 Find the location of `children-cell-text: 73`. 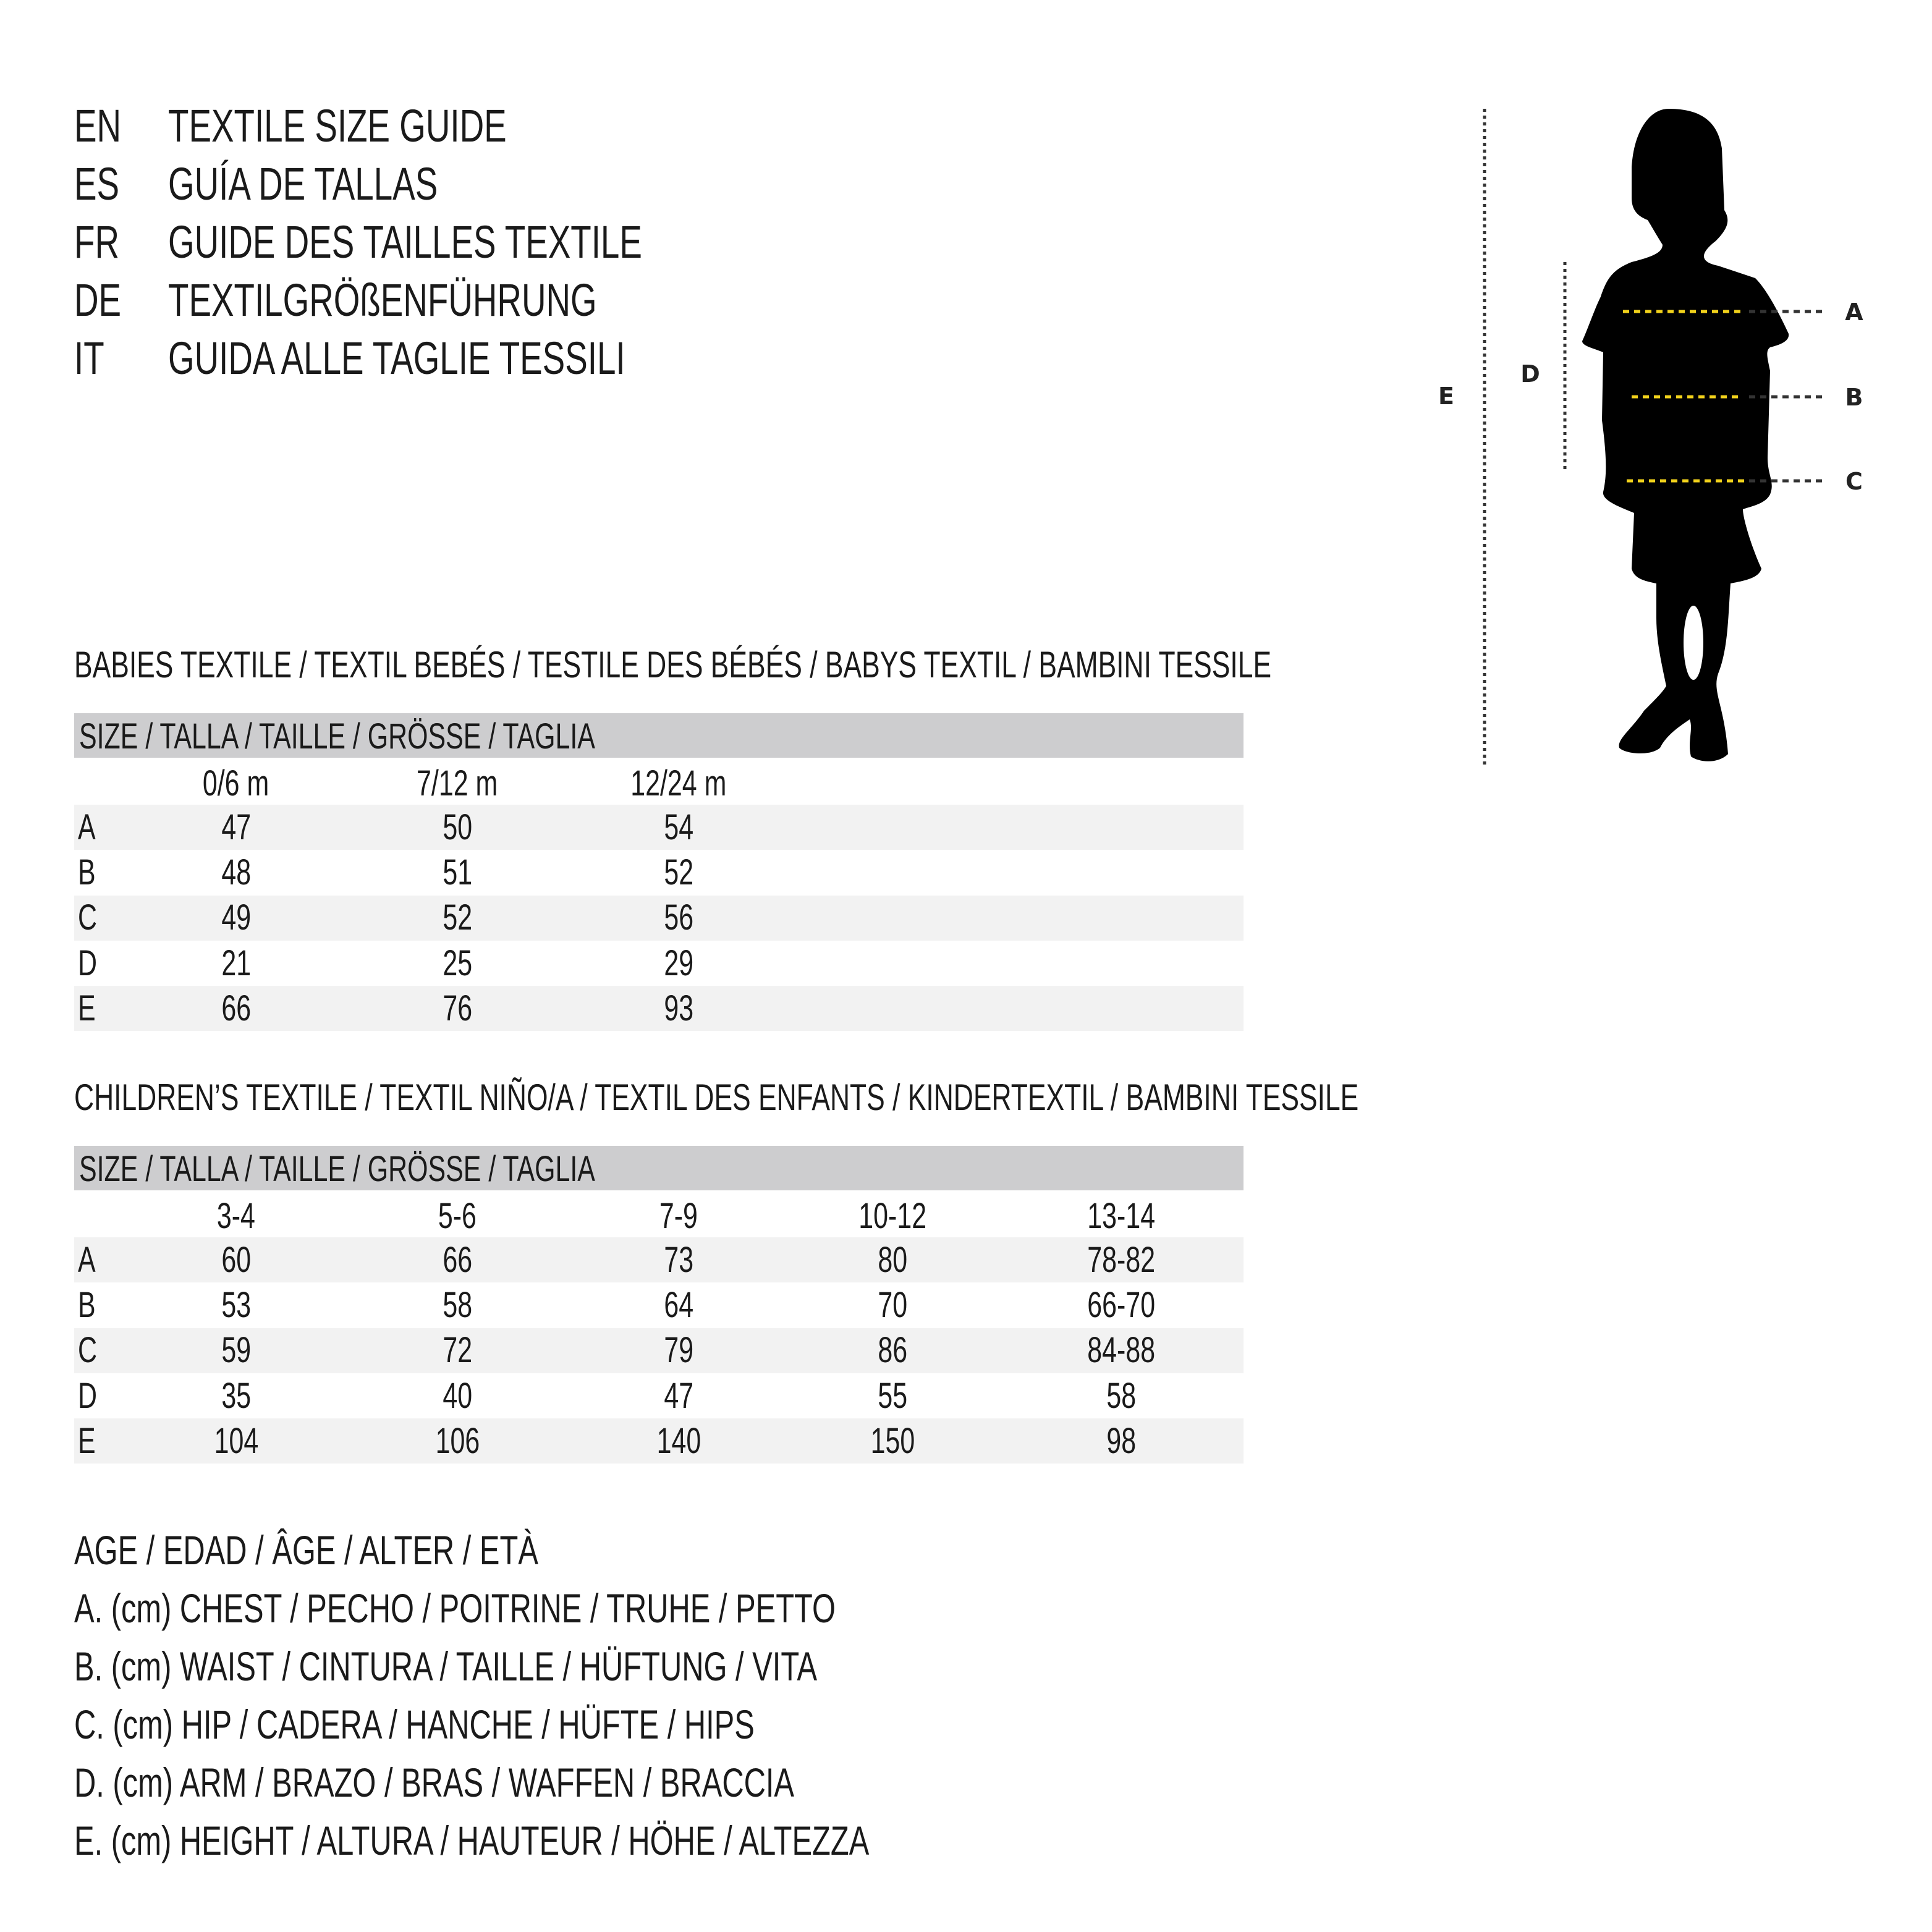

children-cell-text: 73 is located at coordinates (678, 1259).